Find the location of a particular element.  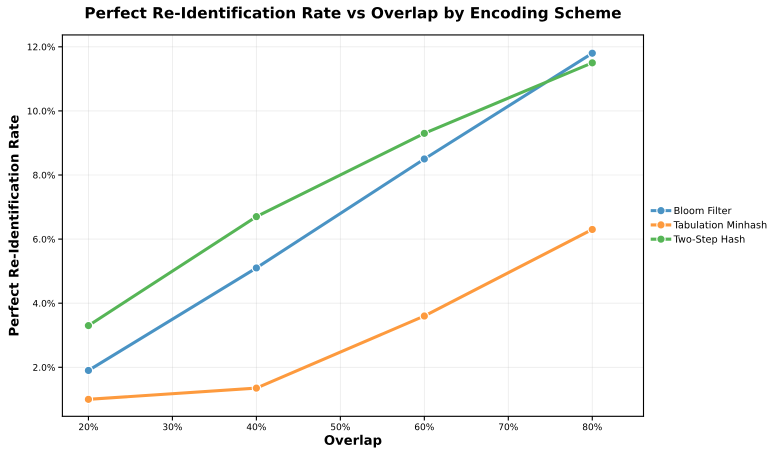

x-tick-label: 70% is located at coordinates (508, 426).